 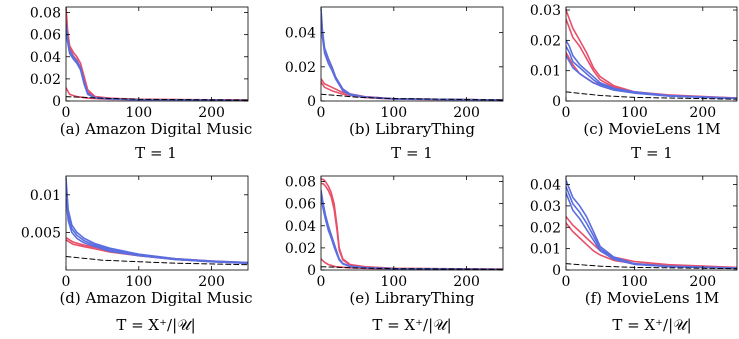 I want to click on subplot-caption: (b) LibraryThing, so click(x=412, y=129).